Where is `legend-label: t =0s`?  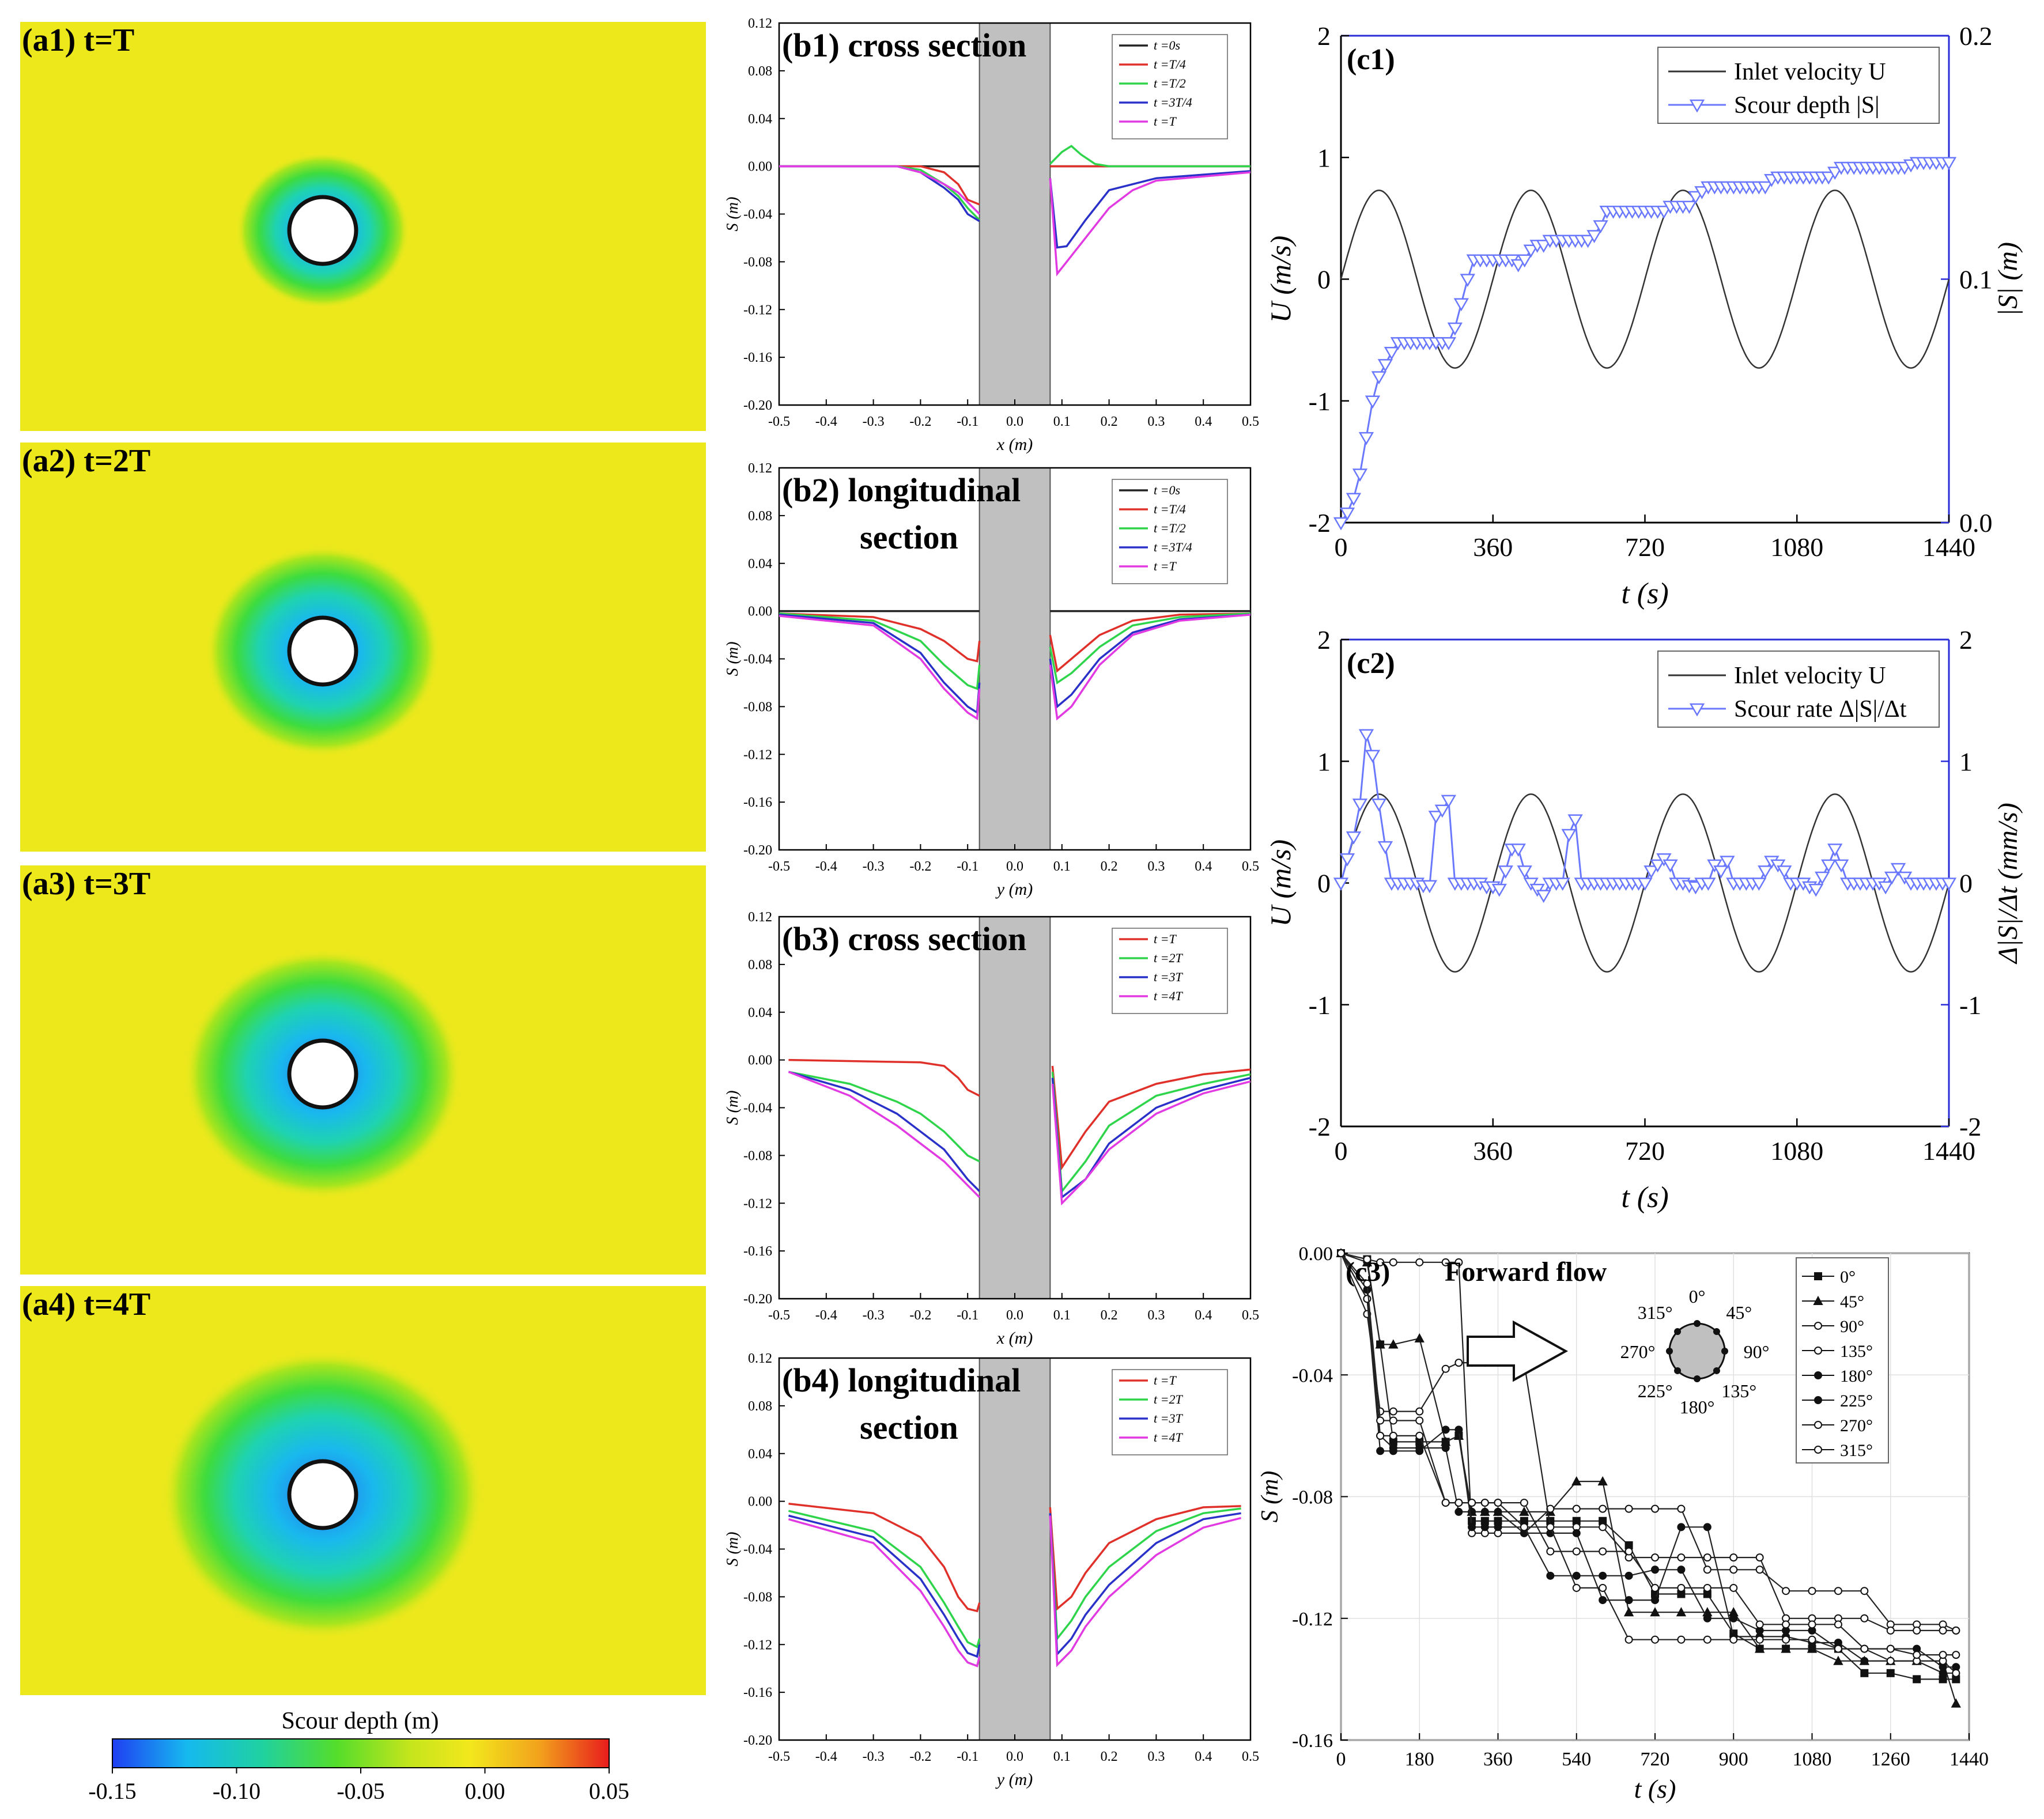
legend-label: t =0s is located at coordinates (1167, 45).